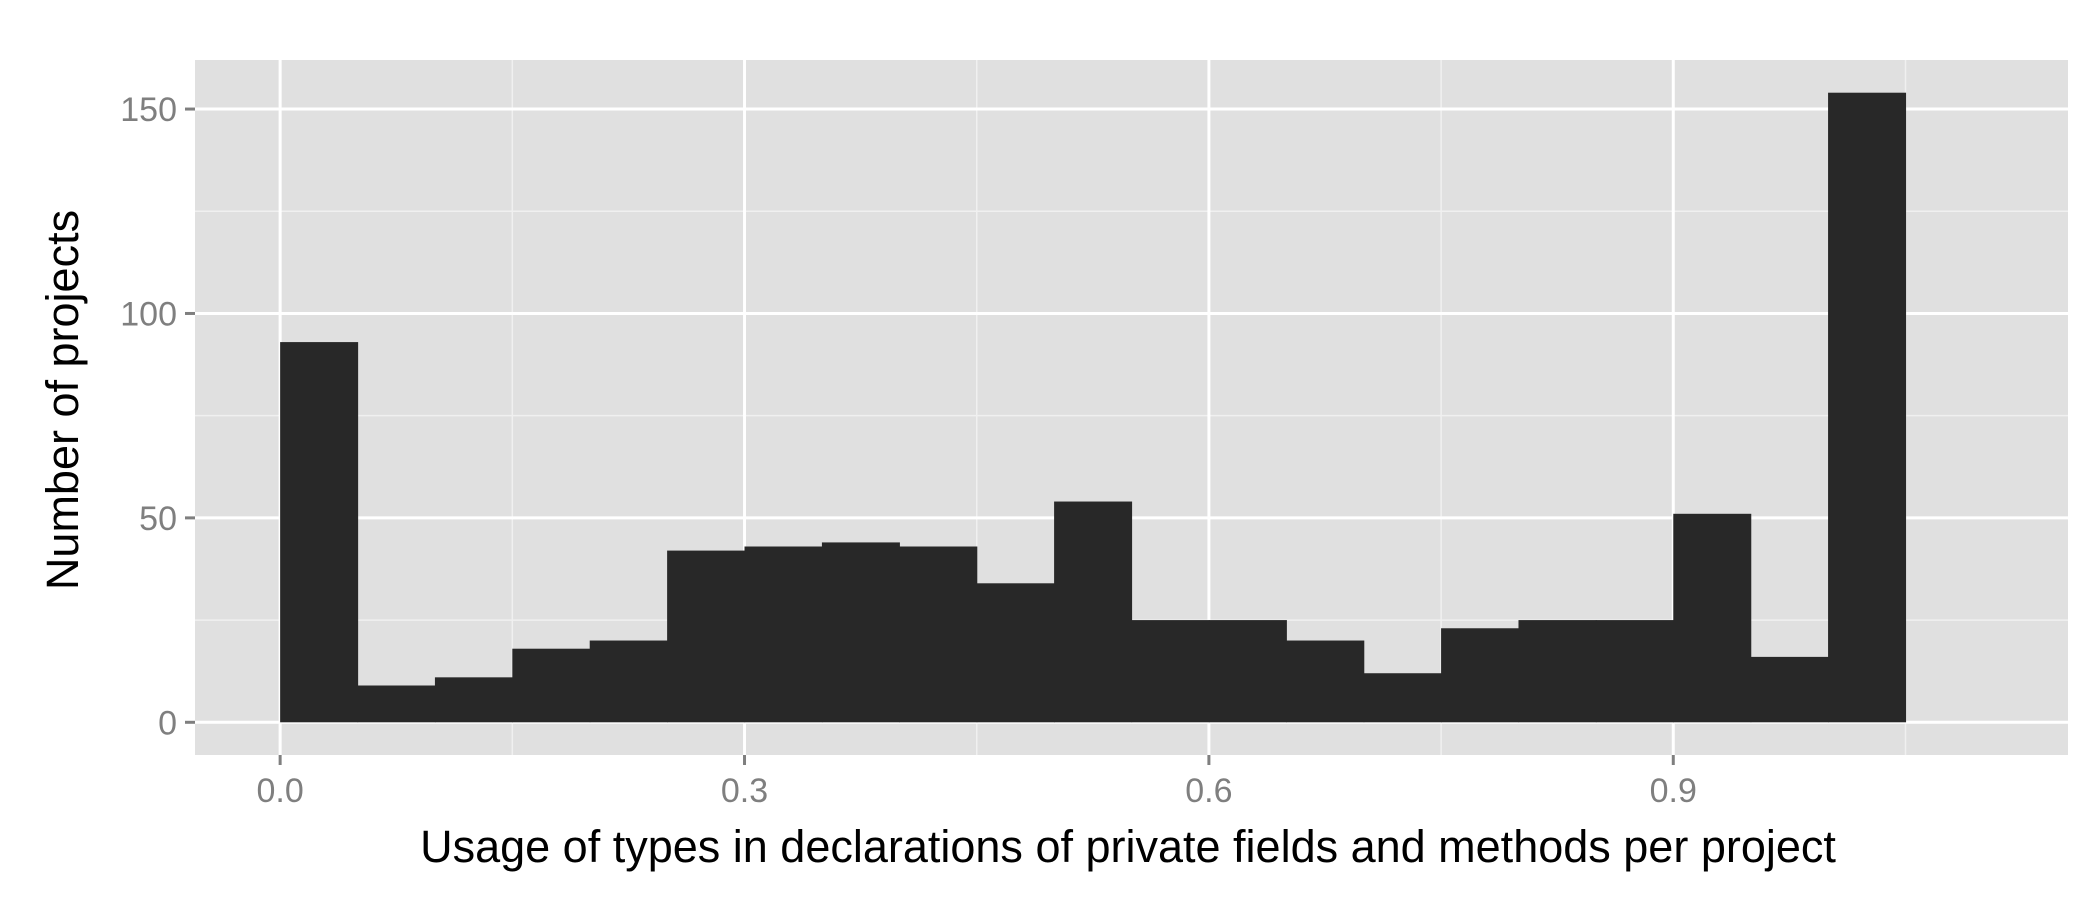 The height and width of the screenshot is (900, 2100). I want to click on y-axis-title: Number of projects, so click(62, 400).